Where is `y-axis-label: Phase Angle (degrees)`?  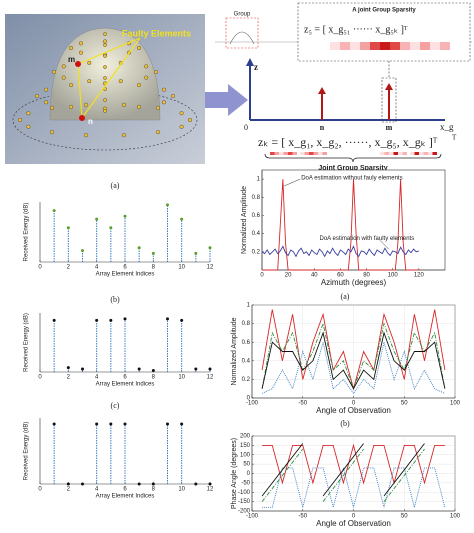
y-axis-label: Phase Angle (degrees) is located at coordinates (234, 473).